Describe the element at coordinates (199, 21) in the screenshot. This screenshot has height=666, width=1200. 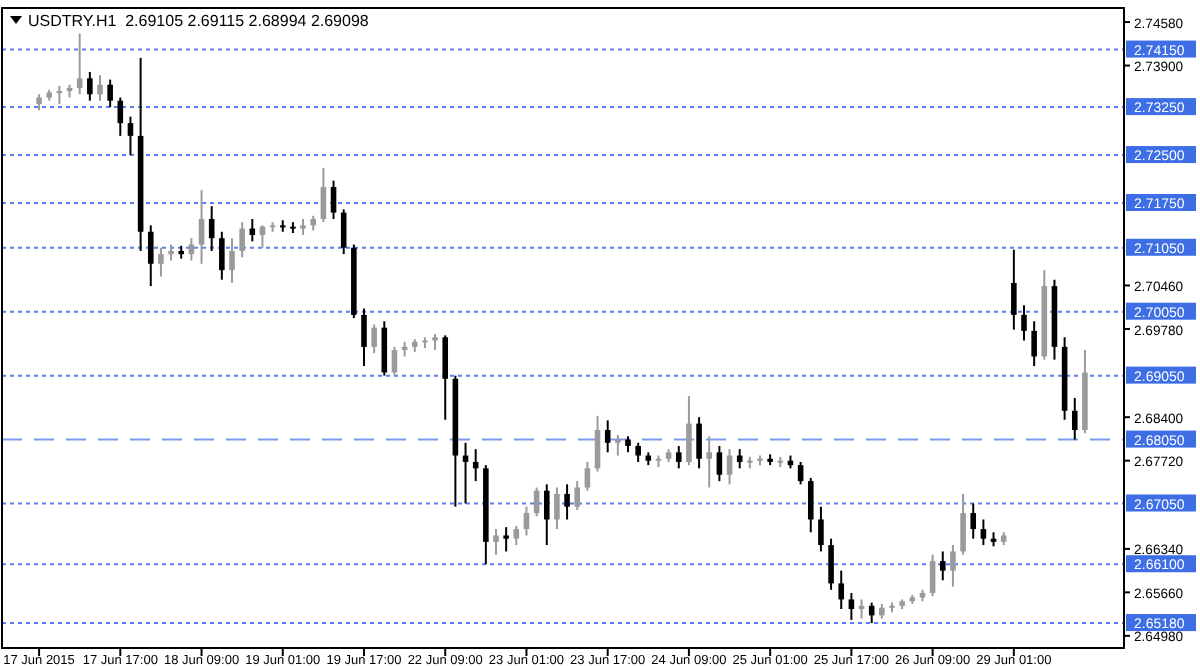
I see `chart-title: USDTRY.H1 2.69105 2.69115 2.68994 2.69098` at that location.